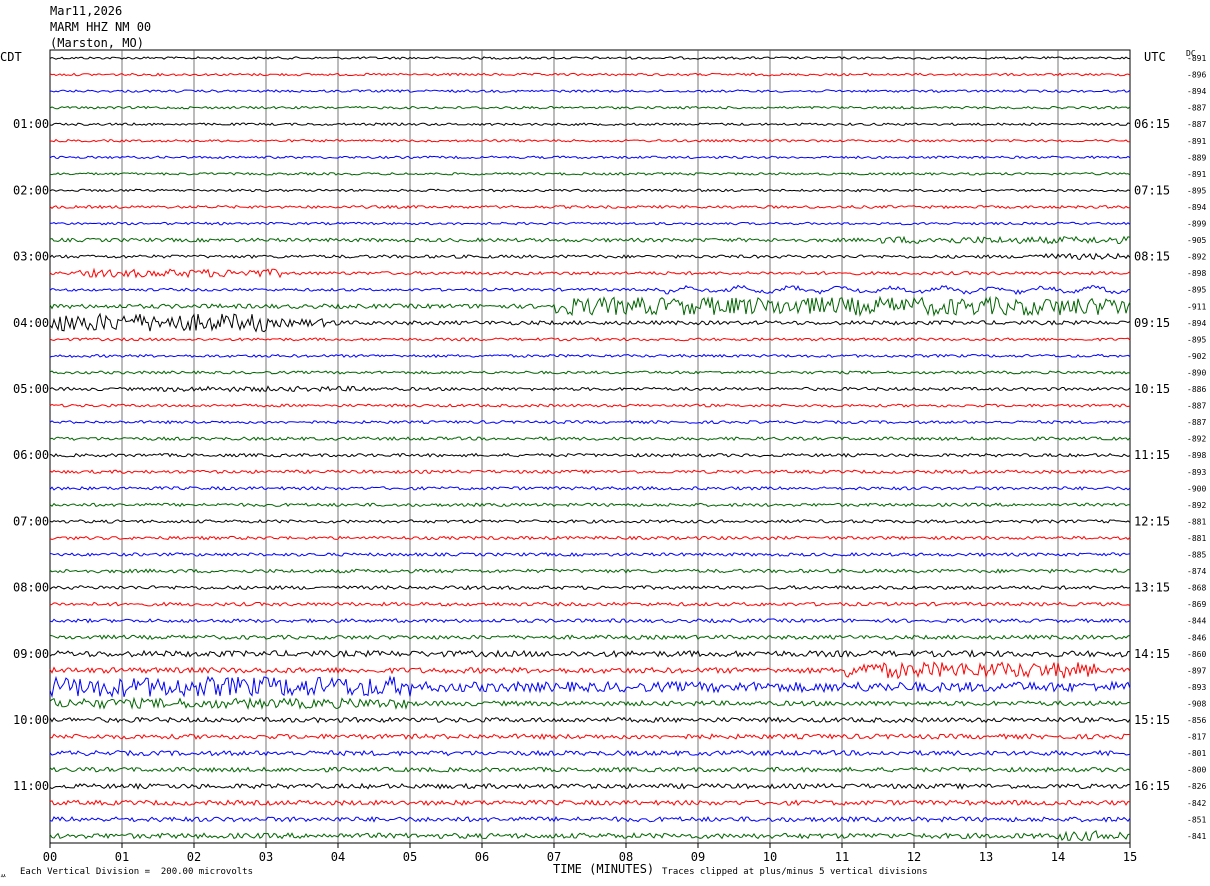 This screenshot has height=886, width=1210. Describe the element at coordinates (1196, 786) in the screenshot. I see `dc-offset-label: -826` at that location.